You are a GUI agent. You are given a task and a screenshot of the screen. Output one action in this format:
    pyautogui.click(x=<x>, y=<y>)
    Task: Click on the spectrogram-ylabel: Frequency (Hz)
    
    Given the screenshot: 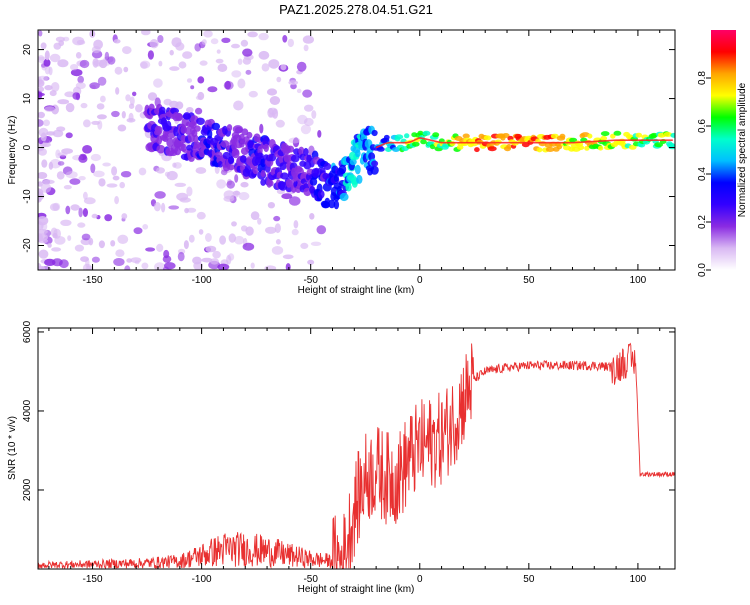 What is the action you would take?
    pyautogui.click(x=12, y=150)
    